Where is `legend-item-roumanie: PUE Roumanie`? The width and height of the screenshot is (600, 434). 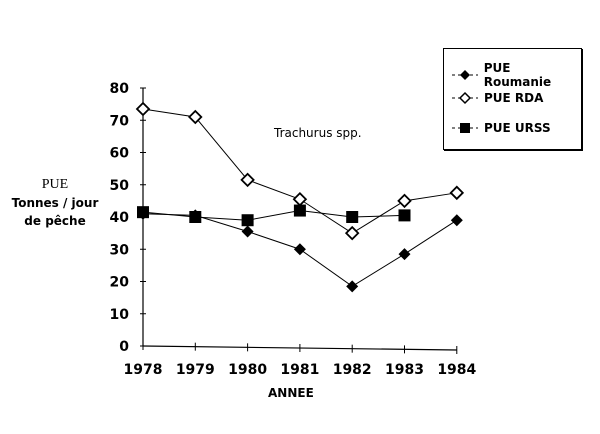
legend-item-roumanie: PUE Roumanie is located at coordinates (516, 75).